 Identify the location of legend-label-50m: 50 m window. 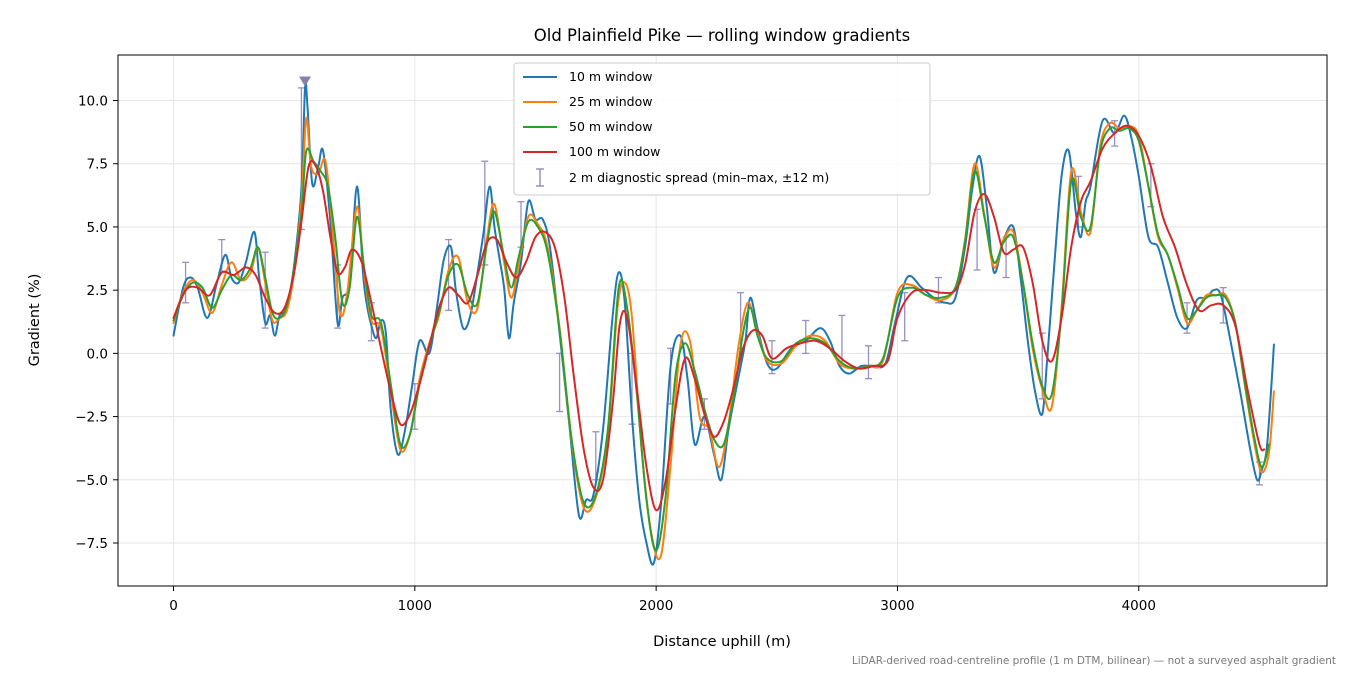
(610, 126).